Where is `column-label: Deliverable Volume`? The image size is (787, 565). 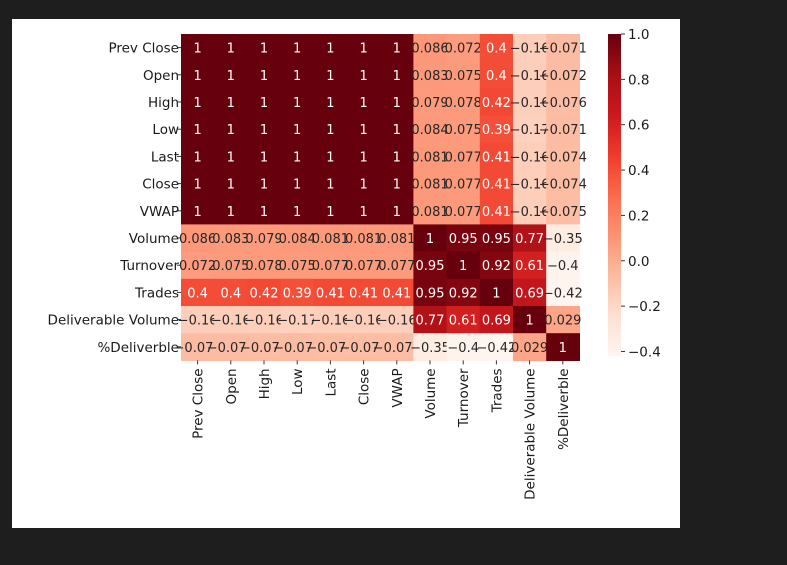
column-label: Deliverable Volume is located at coordinates (531, 433).